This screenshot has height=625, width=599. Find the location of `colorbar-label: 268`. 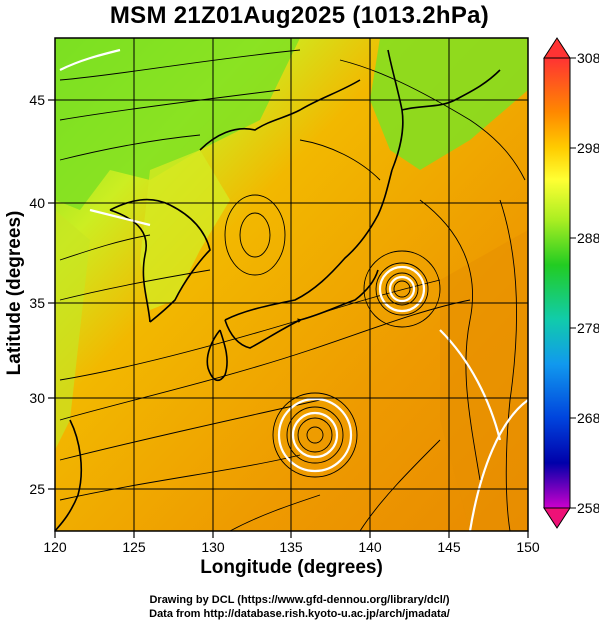

colorbar-label: 268 is located at coordinates (588, 418).